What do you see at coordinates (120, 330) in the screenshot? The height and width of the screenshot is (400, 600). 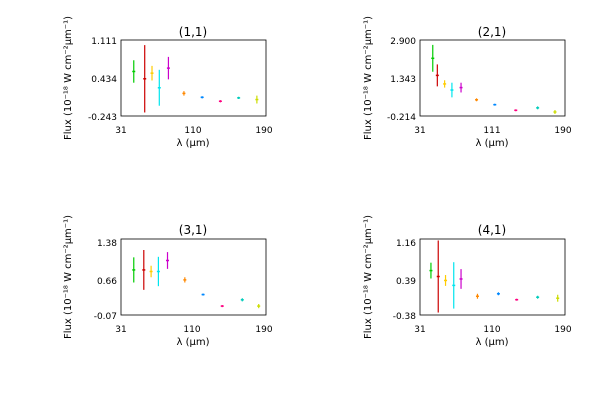 I see `panel-3-xtick-left: 31` at bounding box center [120, 330].